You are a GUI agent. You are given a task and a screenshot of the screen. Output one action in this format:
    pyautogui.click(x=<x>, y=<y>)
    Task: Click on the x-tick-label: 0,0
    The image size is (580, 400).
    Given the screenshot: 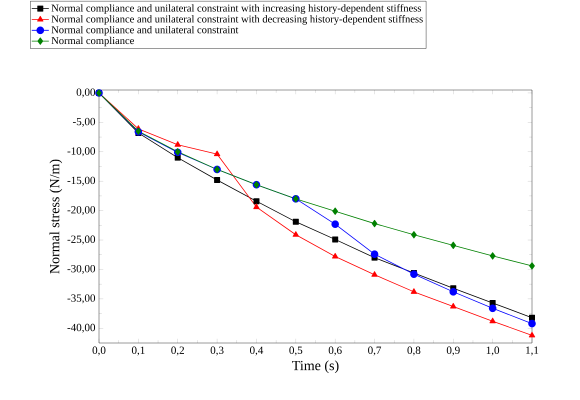 What is the action you would take?
    pyautogui.click(x=99, y=351)
    